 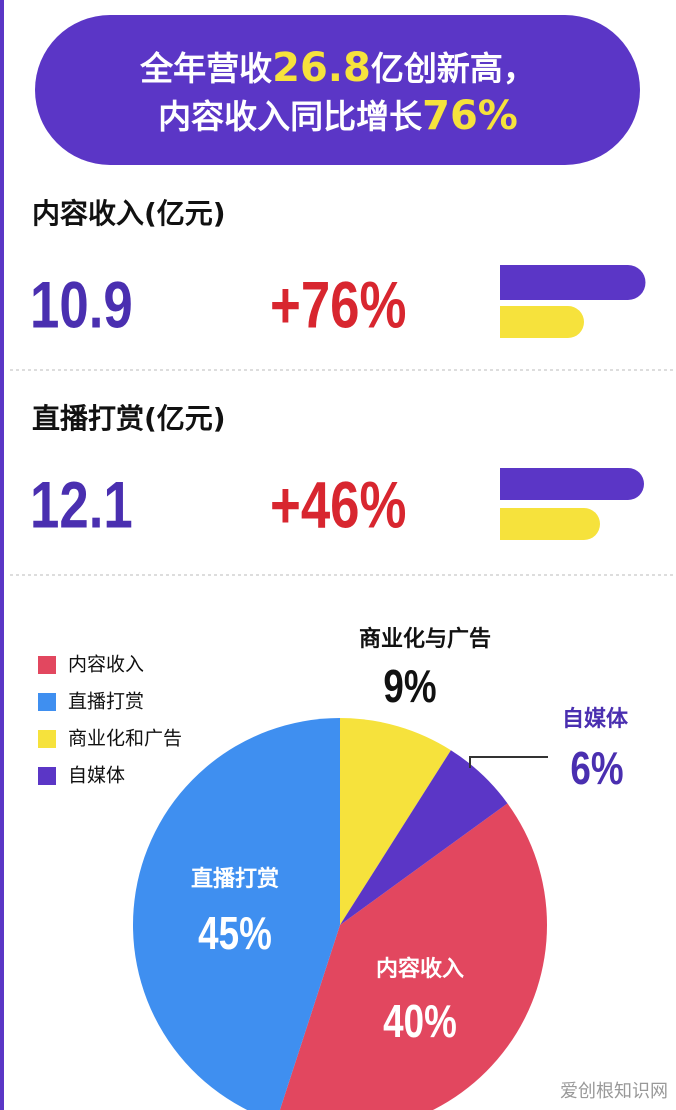 I want to click on legend-label: 内容收入, so click(x=106, y=665).